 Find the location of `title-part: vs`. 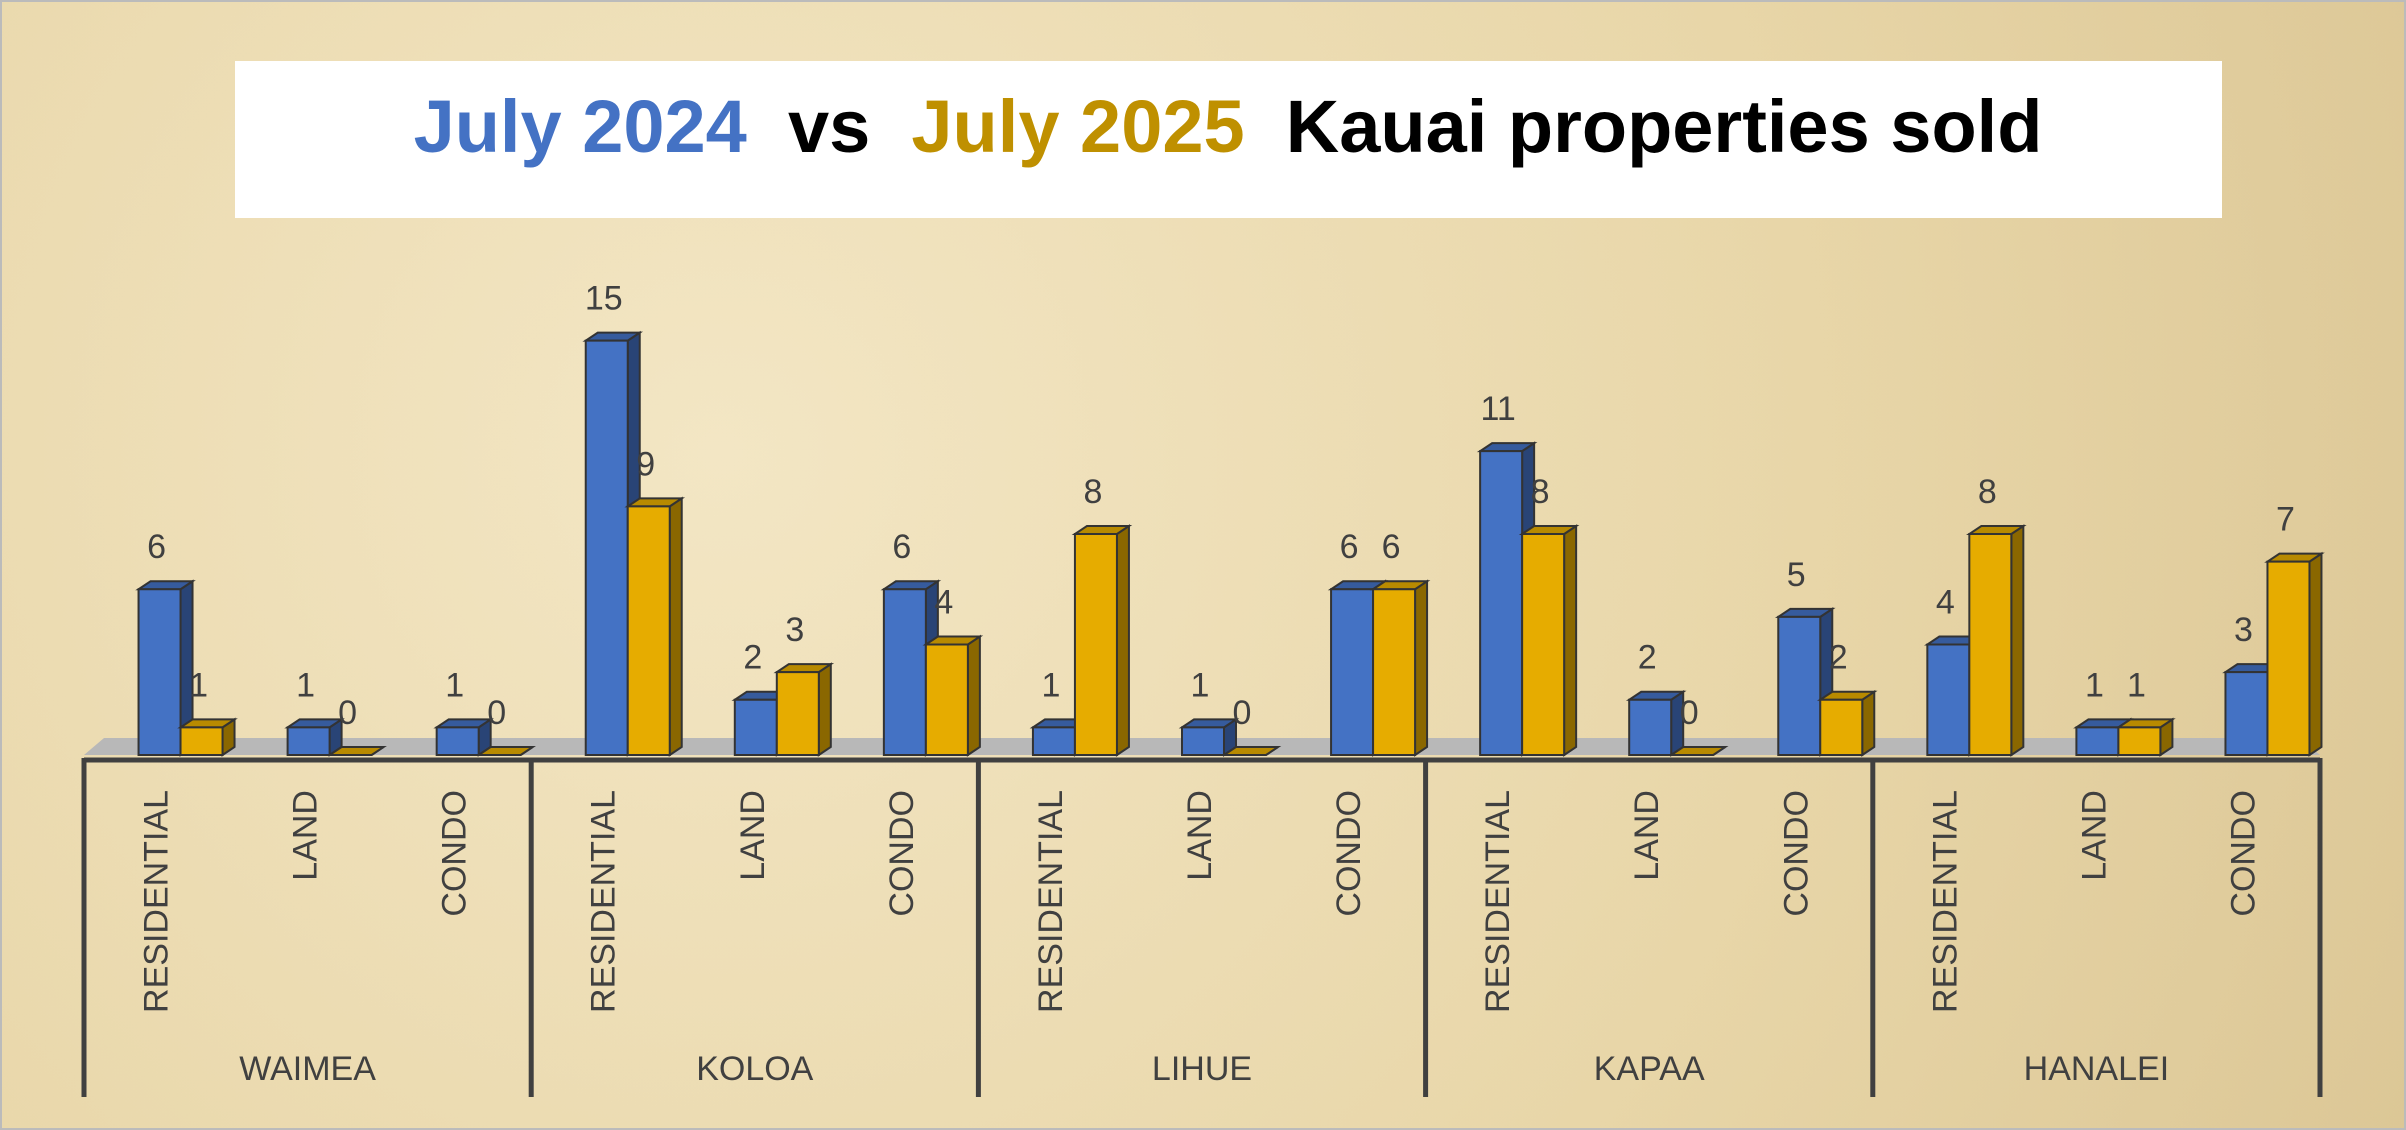

title-part: vs is located at coordinates (829, 126).